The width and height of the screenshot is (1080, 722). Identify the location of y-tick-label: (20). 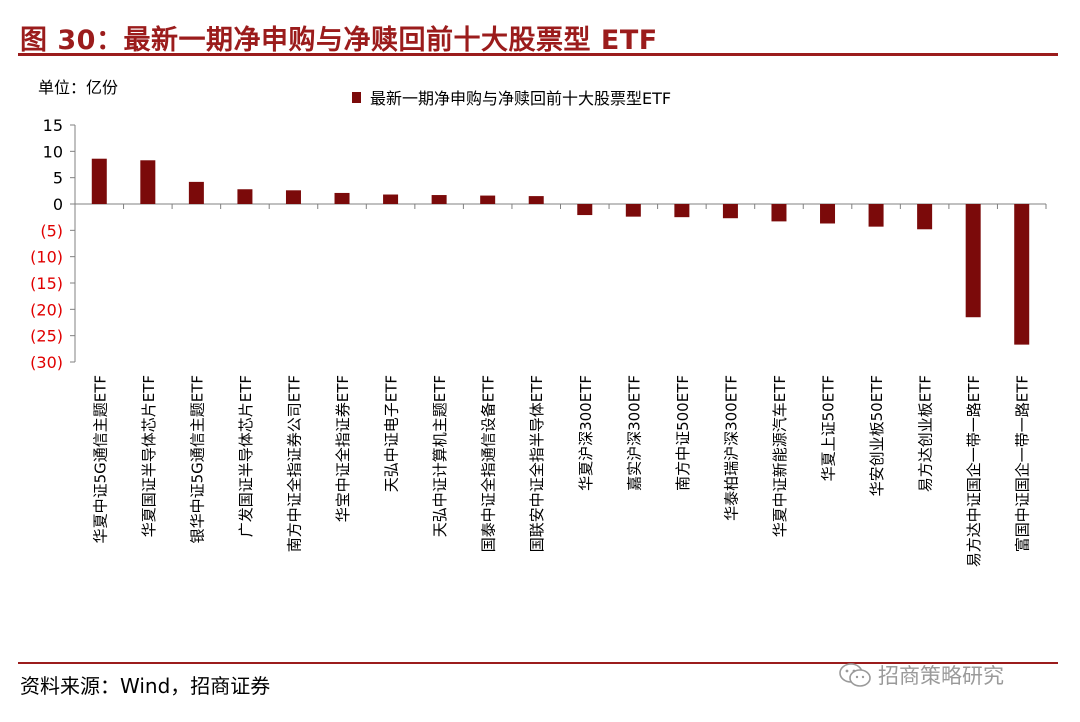
(46, 309).